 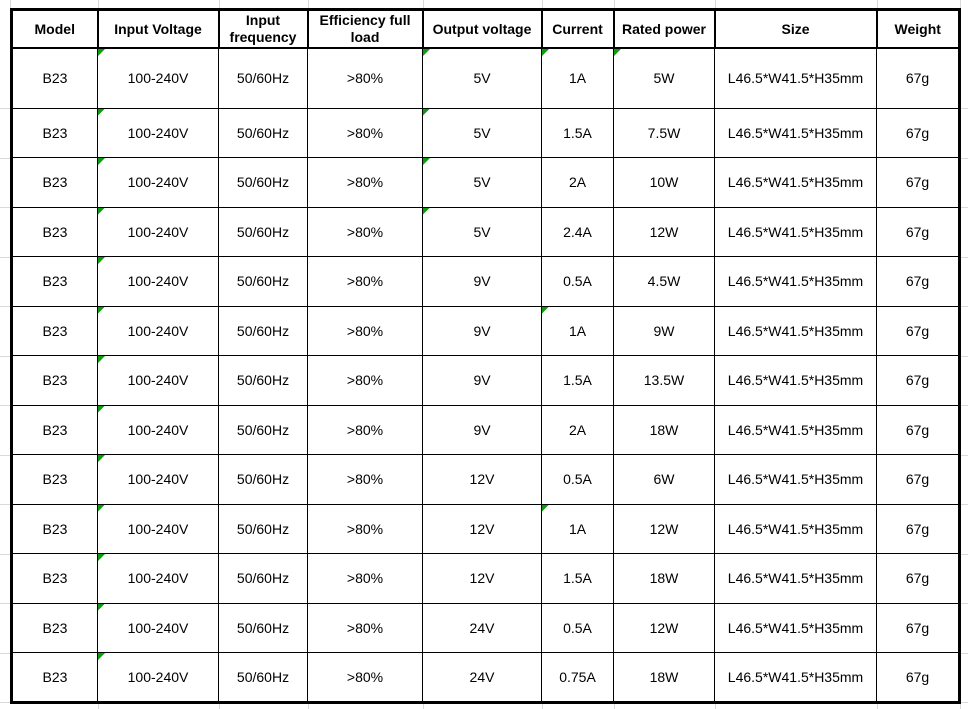 What do you see at coordinates (577, 429) in the screenshot?
I see `cell-current: 2A` at bounding box center [577, 429].